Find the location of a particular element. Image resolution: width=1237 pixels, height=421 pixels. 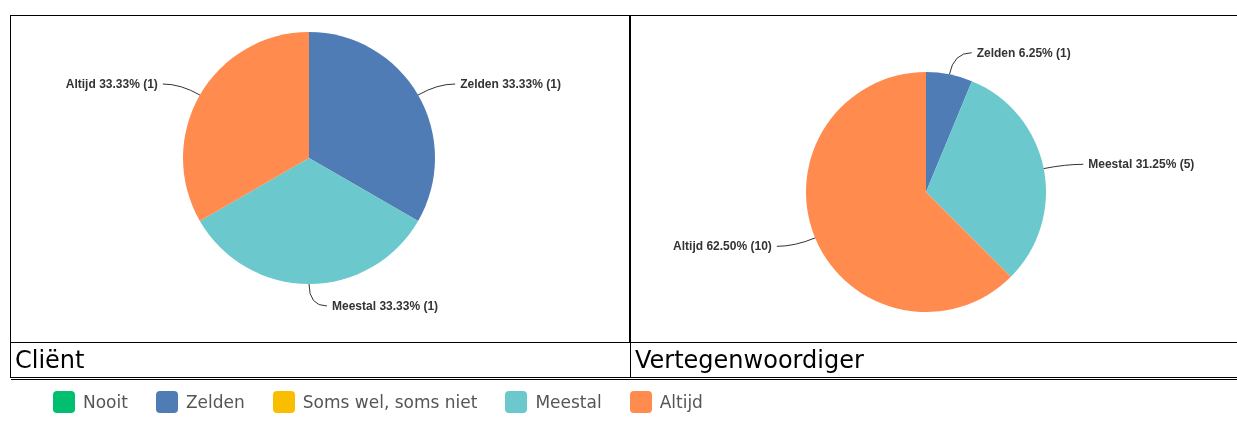

legend-label: Soms wel, soms niet is located at coordinates (390, 402).